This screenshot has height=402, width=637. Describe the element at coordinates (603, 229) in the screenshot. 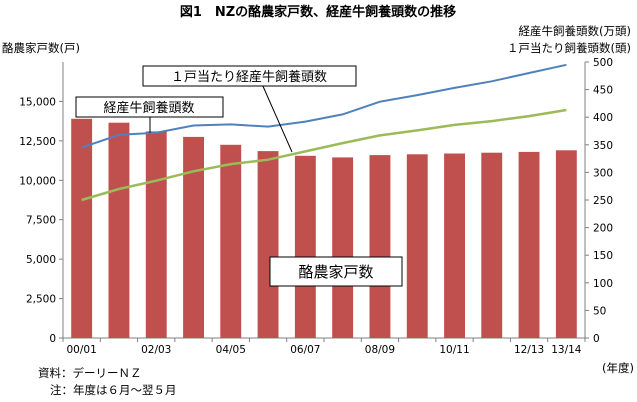

I see `y-right-tick-label: 200` at that location.